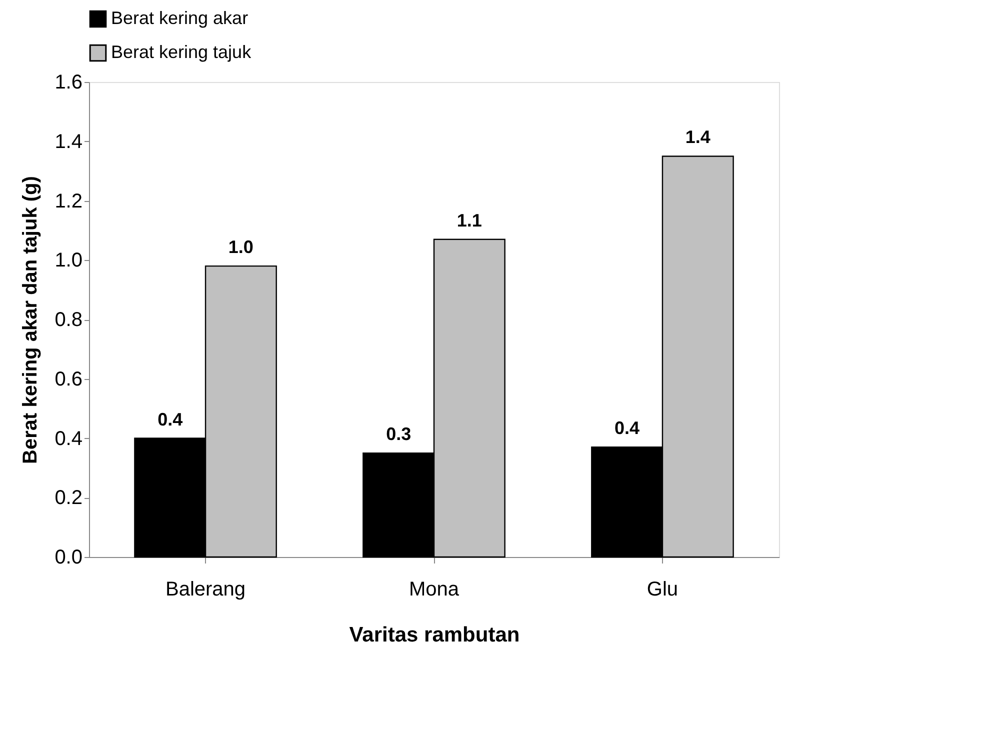 The width and height of the screenshot is (999, 731). What do you see at coordinates (179, 18) in the screenshot?
I see `legend-label: Berat kering akar` at bounding box center [179, 18].